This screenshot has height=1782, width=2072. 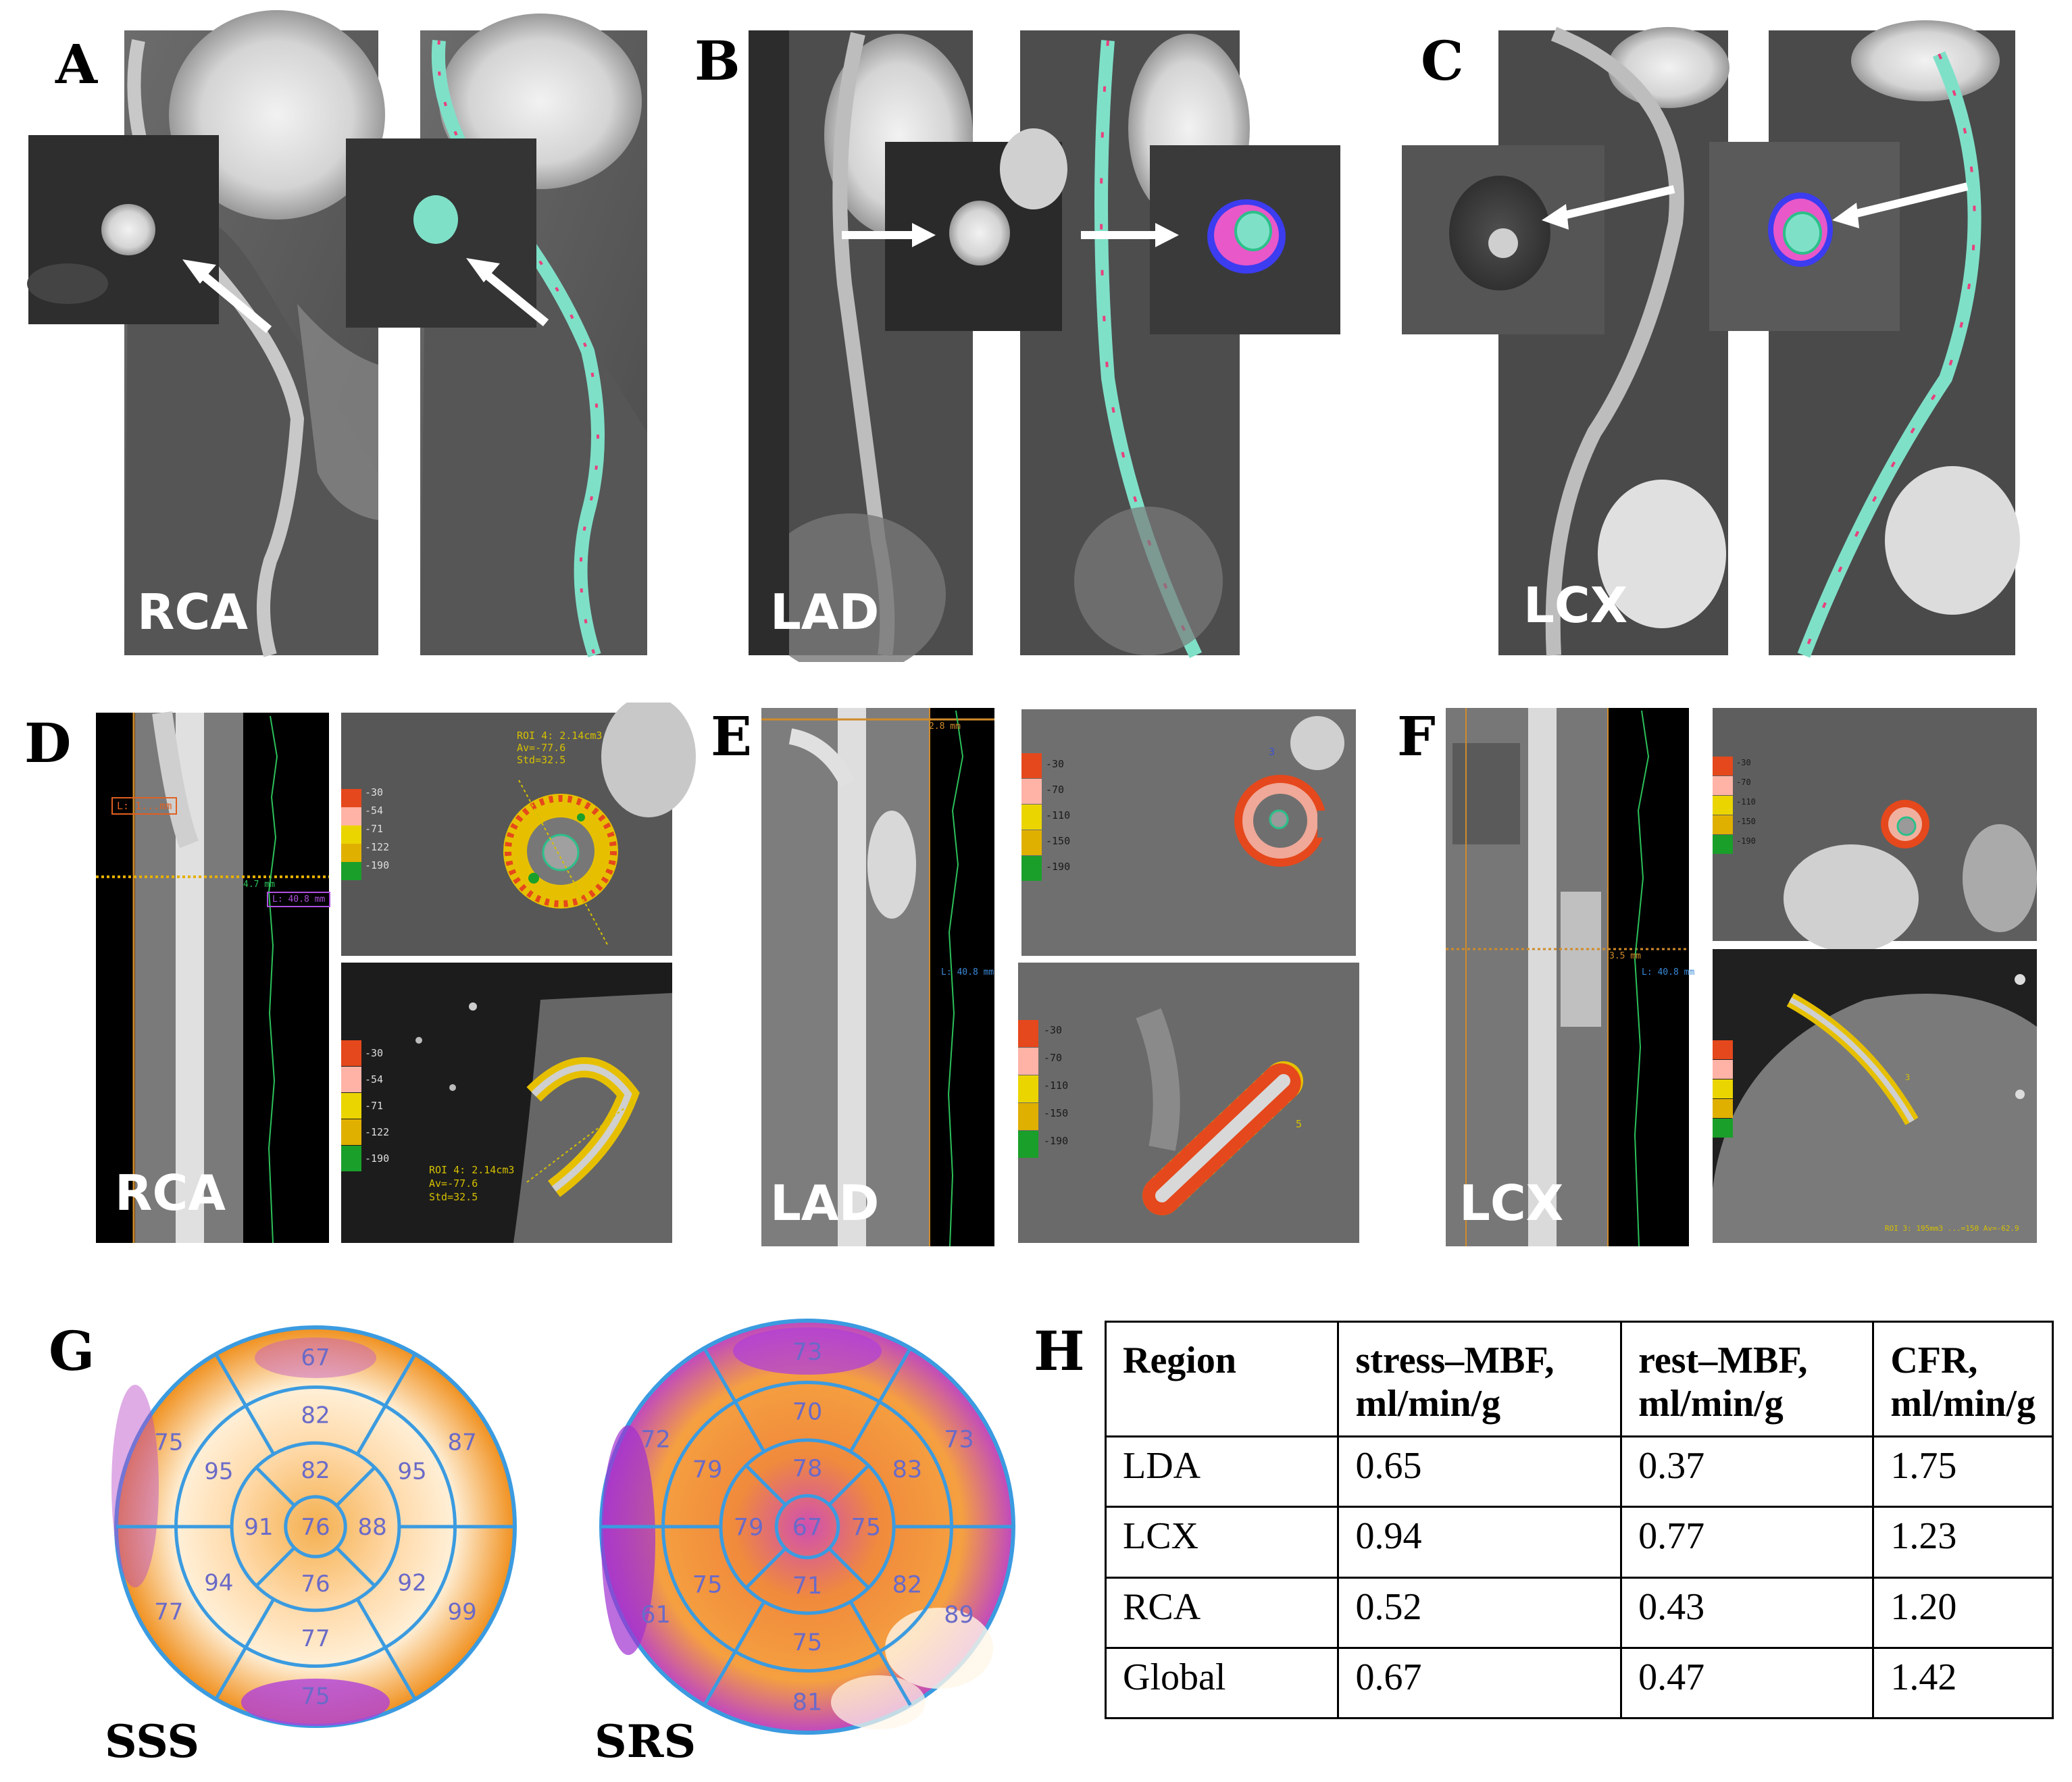 What do you see at coordinates (655, 1440) in the screenshot?
I see `polar-value-basal: 72` at bounding box center [655, 1440].